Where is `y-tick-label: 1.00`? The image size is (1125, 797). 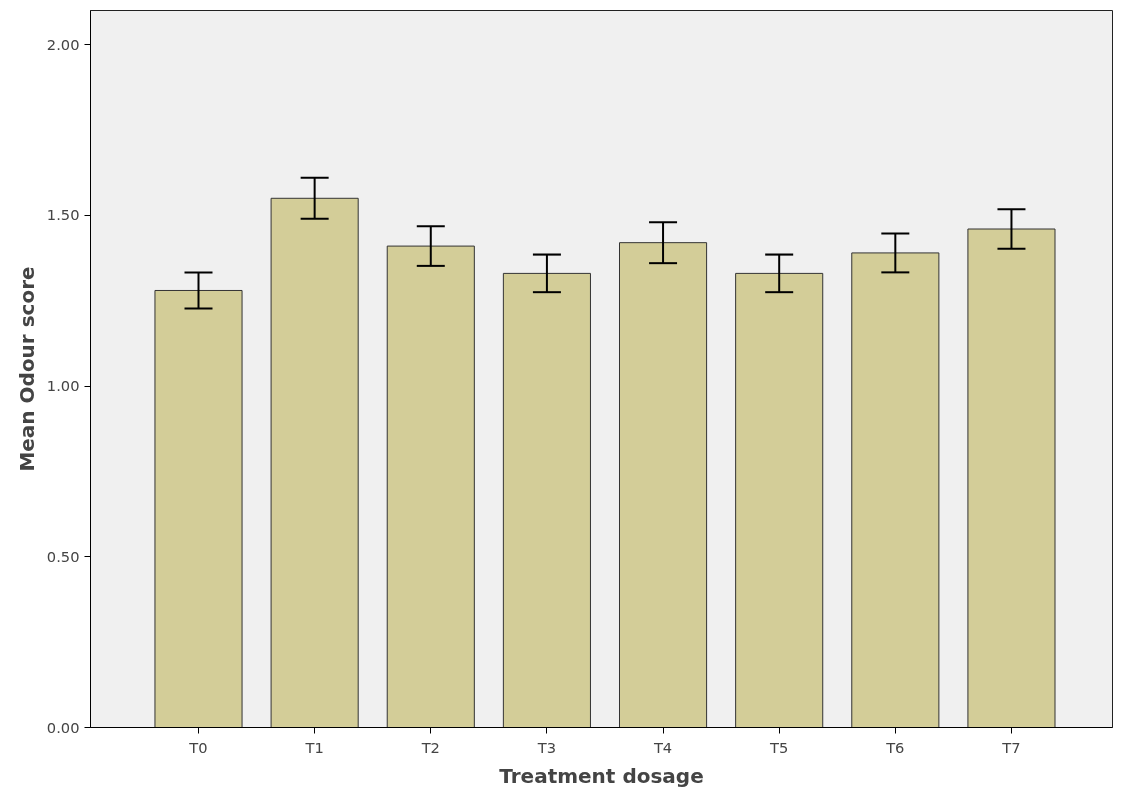 y-tick-label: 1.00 is located at coordinates (63, 386).